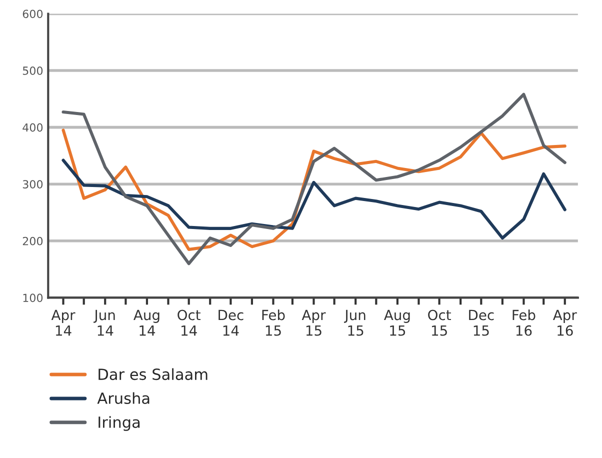  I want to click on x-tick-label: Jun 15, so click(355, 323).